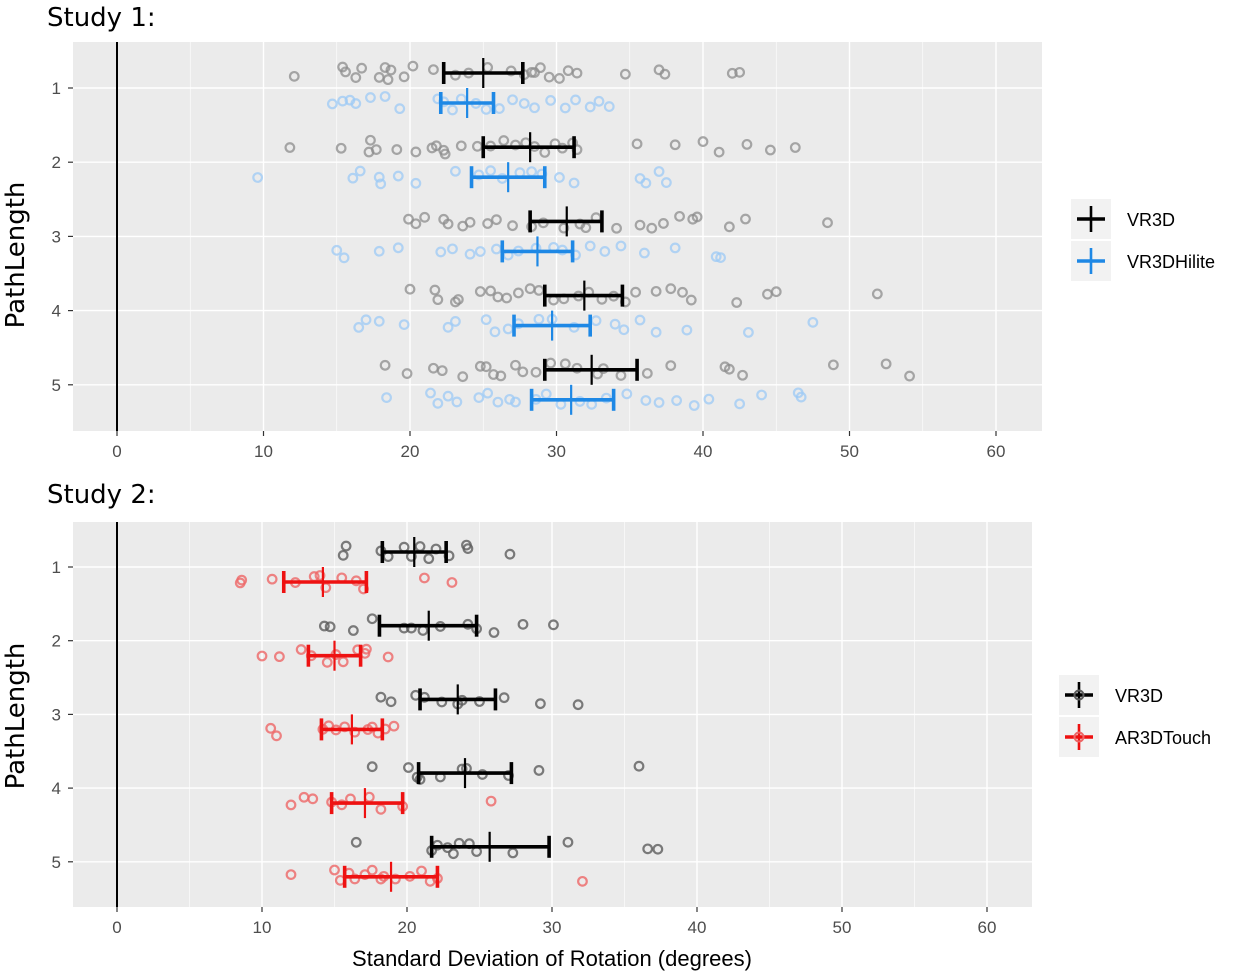 The width and height of the screenshot is (1241, 972). I want to click on legend-item: VR3D, so click(1123, 219).